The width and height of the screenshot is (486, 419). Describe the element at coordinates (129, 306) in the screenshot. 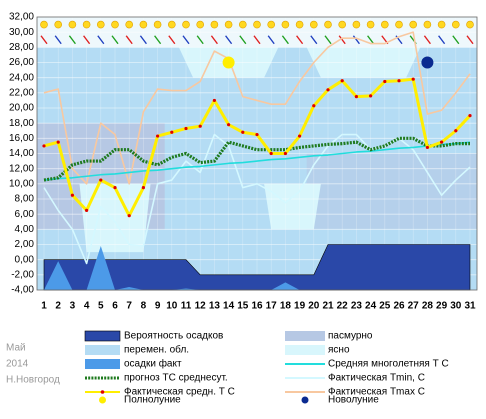

I see `x-tick-label: 7` at that location.